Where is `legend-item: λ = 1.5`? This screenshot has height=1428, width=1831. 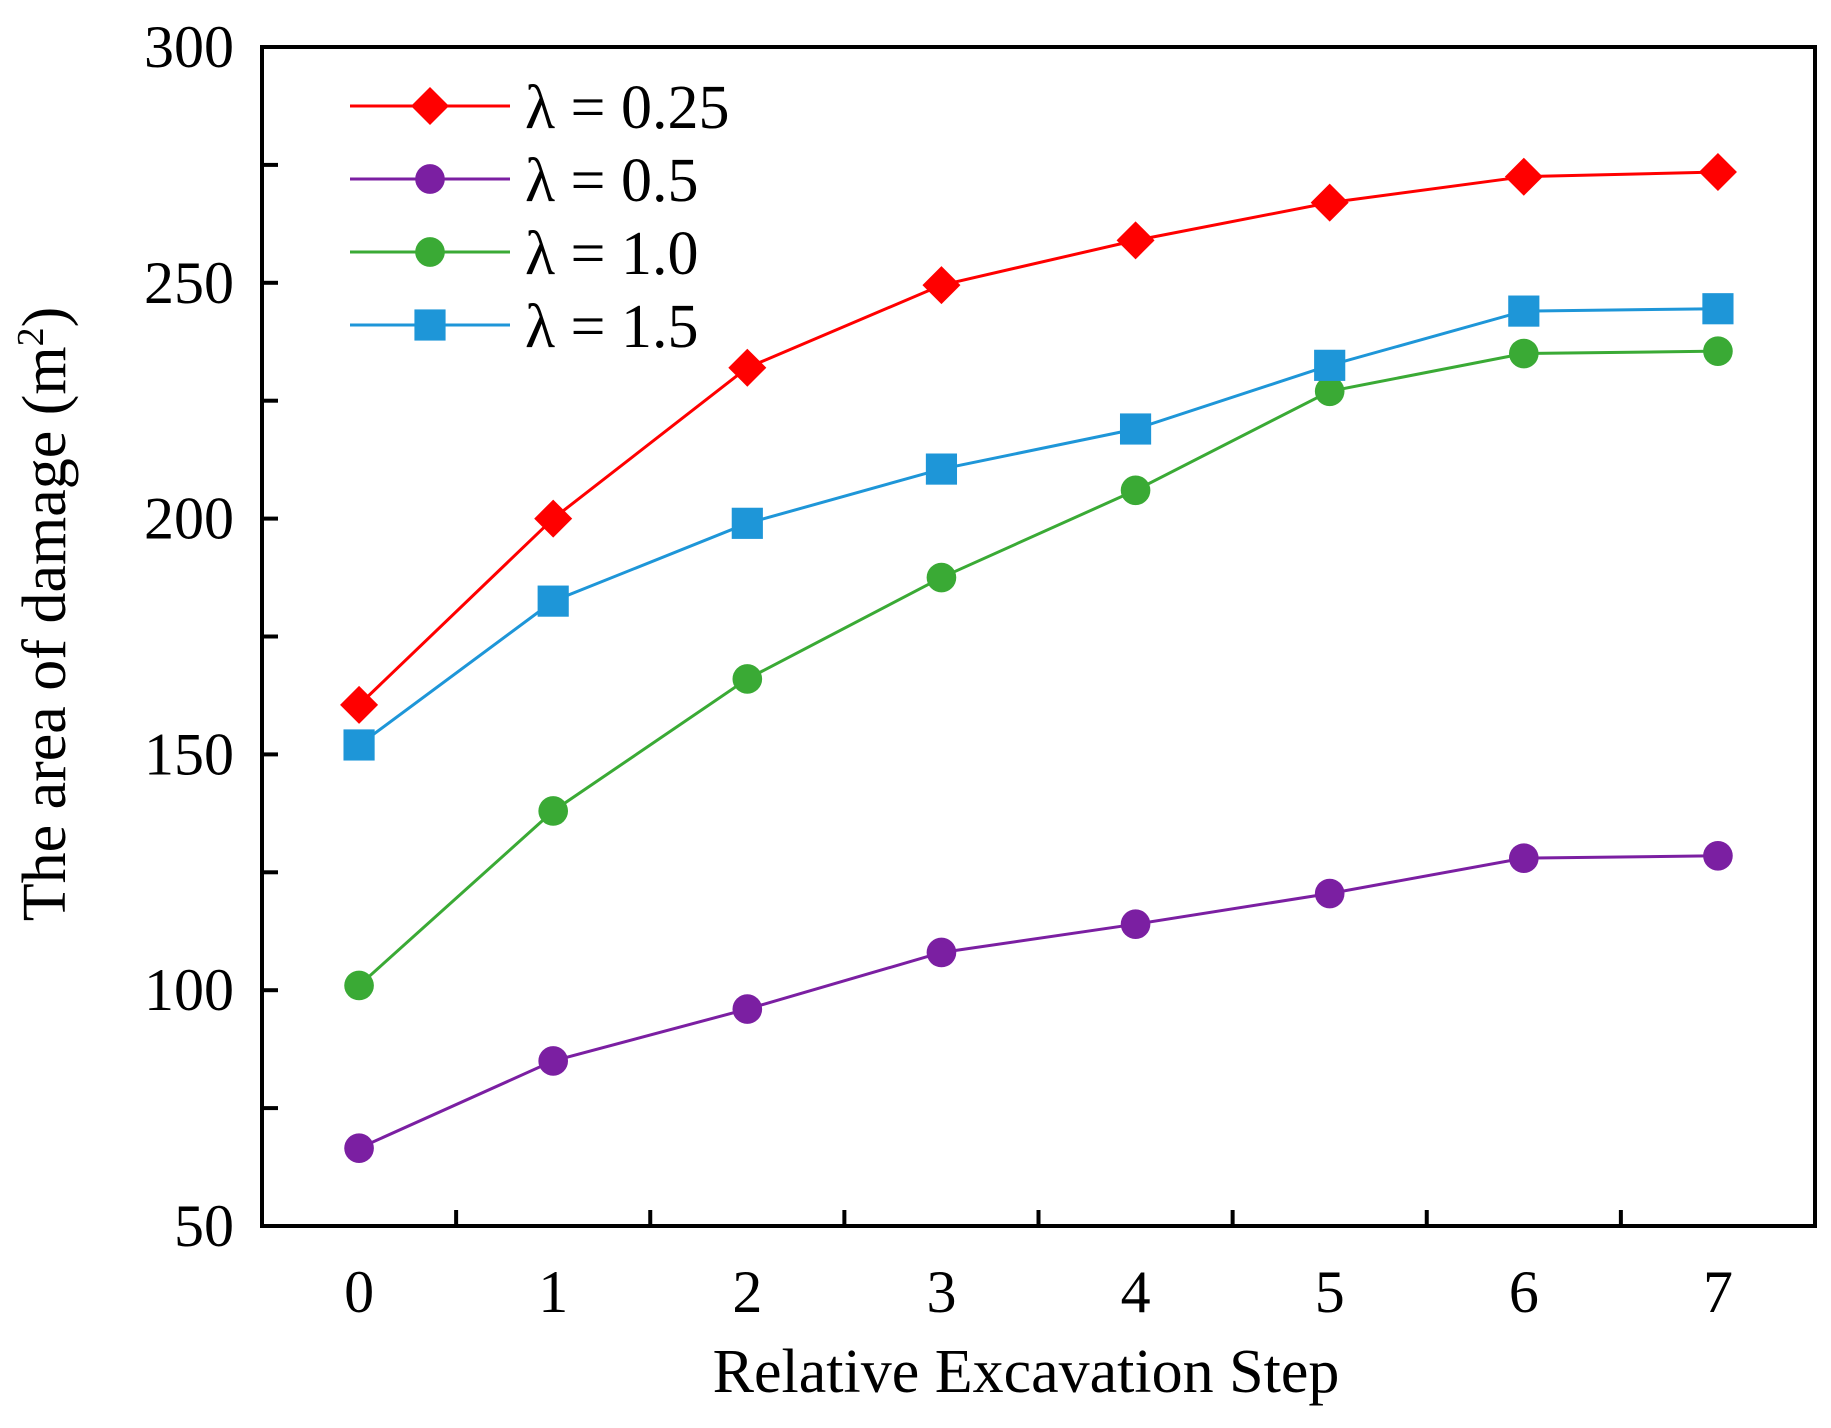
legend-item: λ = 1.5 is located at coordinates (524, 327).